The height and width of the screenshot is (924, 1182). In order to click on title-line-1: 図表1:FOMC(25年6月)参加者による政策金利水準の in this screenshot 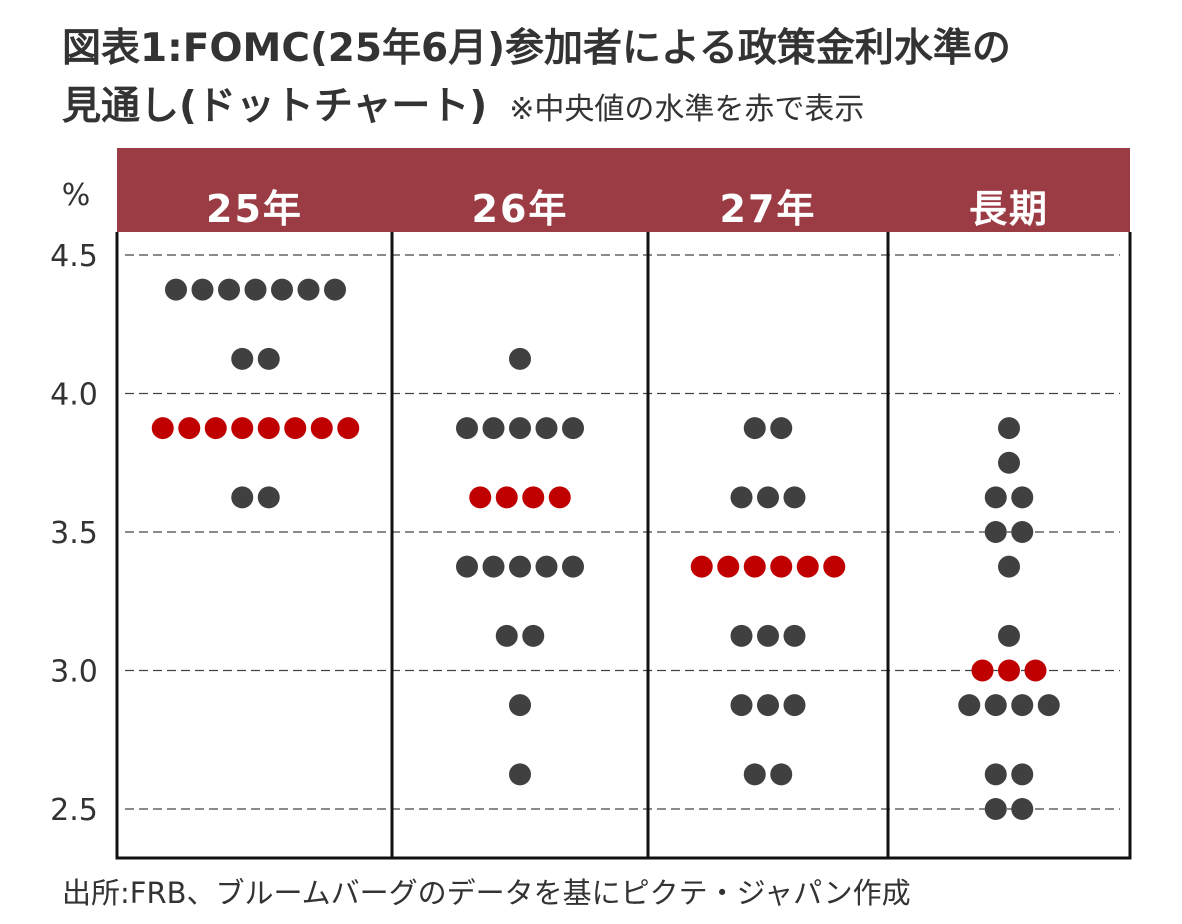, I will do `click(536, 48)`.